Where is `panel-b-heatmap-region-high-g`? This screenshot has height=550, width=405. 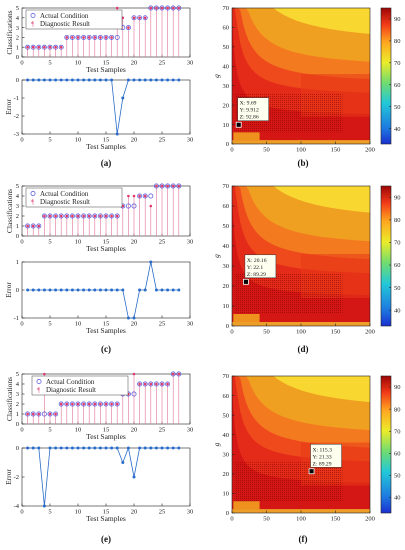 panel-b-heatmap-region-high-g is located at coordinates (301, 21).